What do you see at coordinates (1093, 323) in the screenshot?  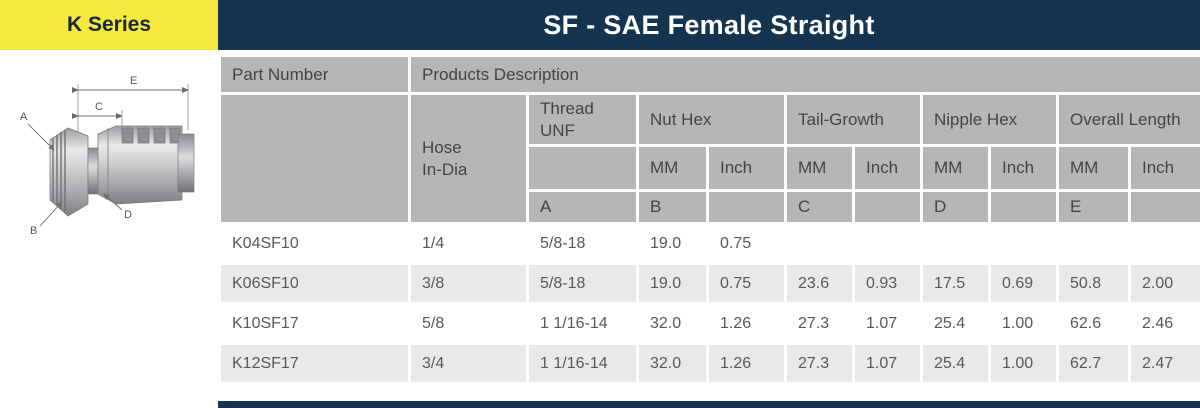 I see `value-cell: 62.6` at bounding box center [1093, 323].